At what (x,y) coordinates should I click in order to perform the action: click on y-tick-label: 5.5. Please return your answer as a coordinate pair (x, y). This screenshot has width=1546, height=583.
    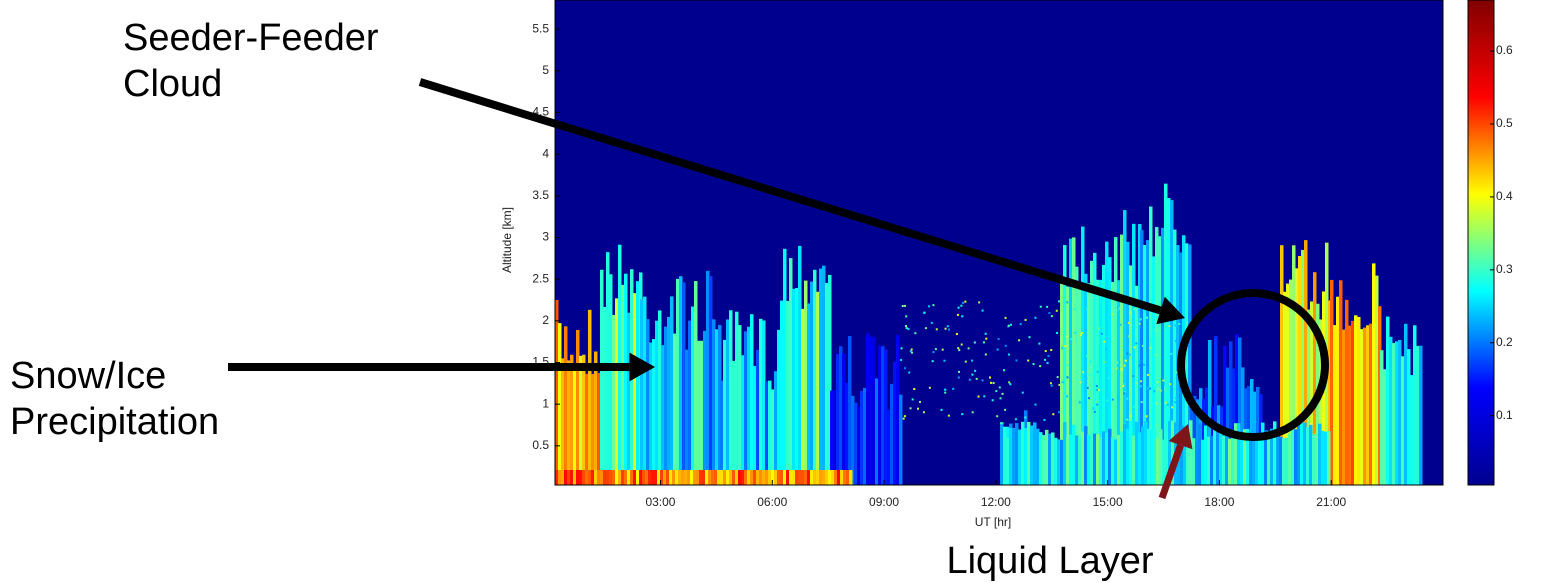
    Looking at the image, I should click on (540, 28).